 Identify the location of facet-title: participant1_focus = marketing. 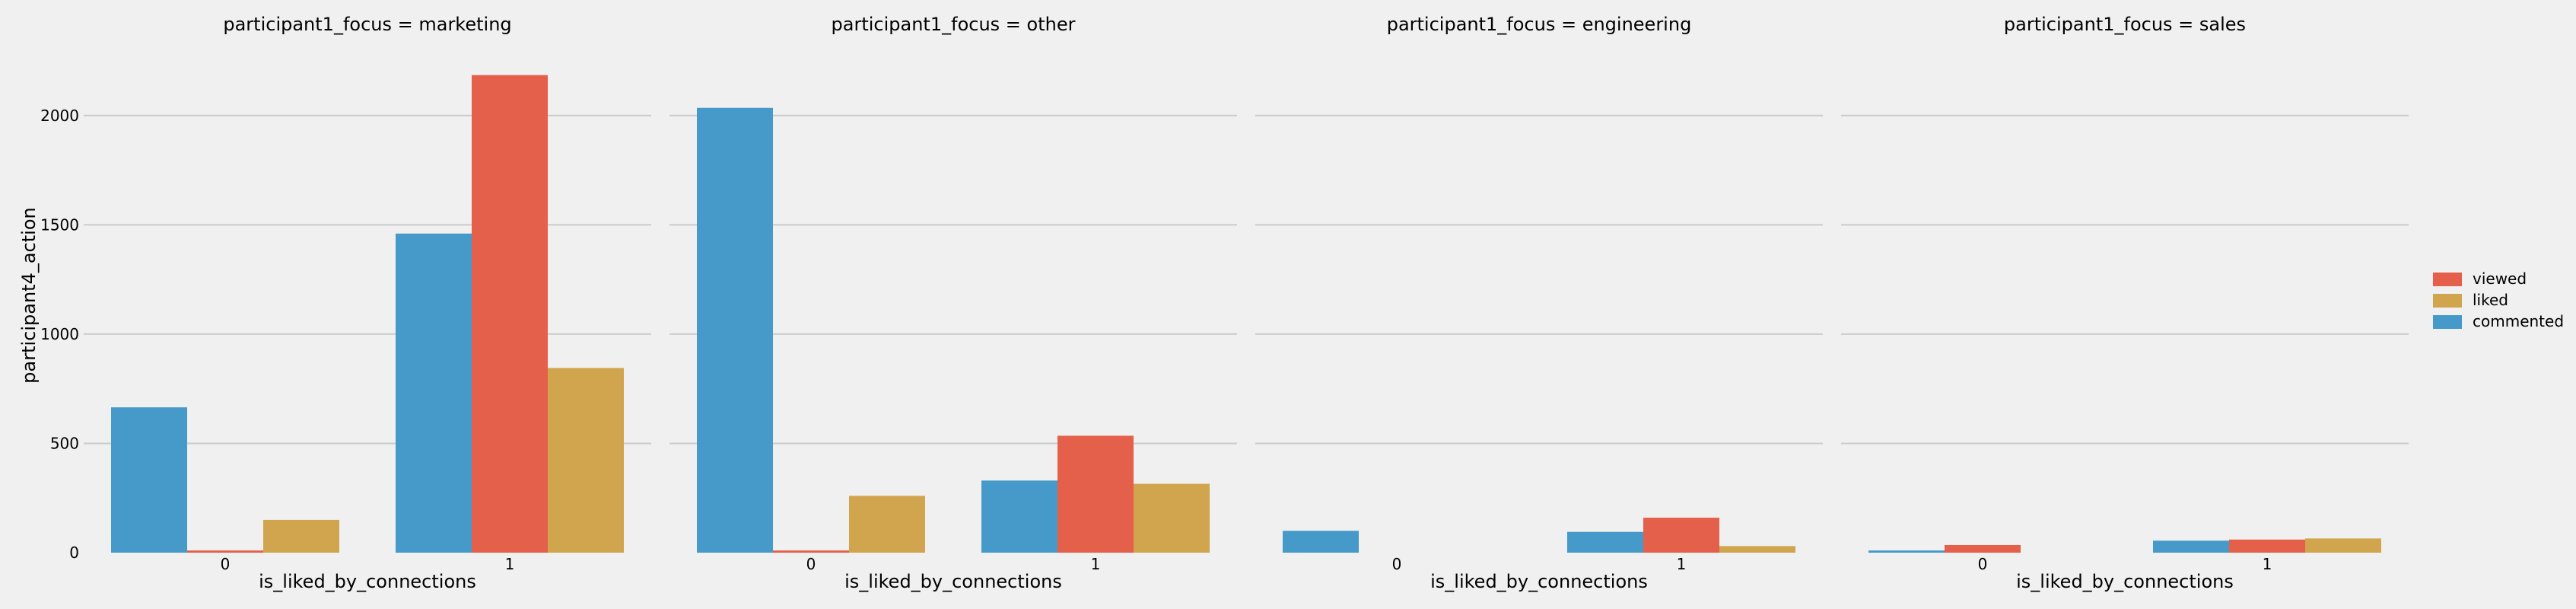
(367, 24).